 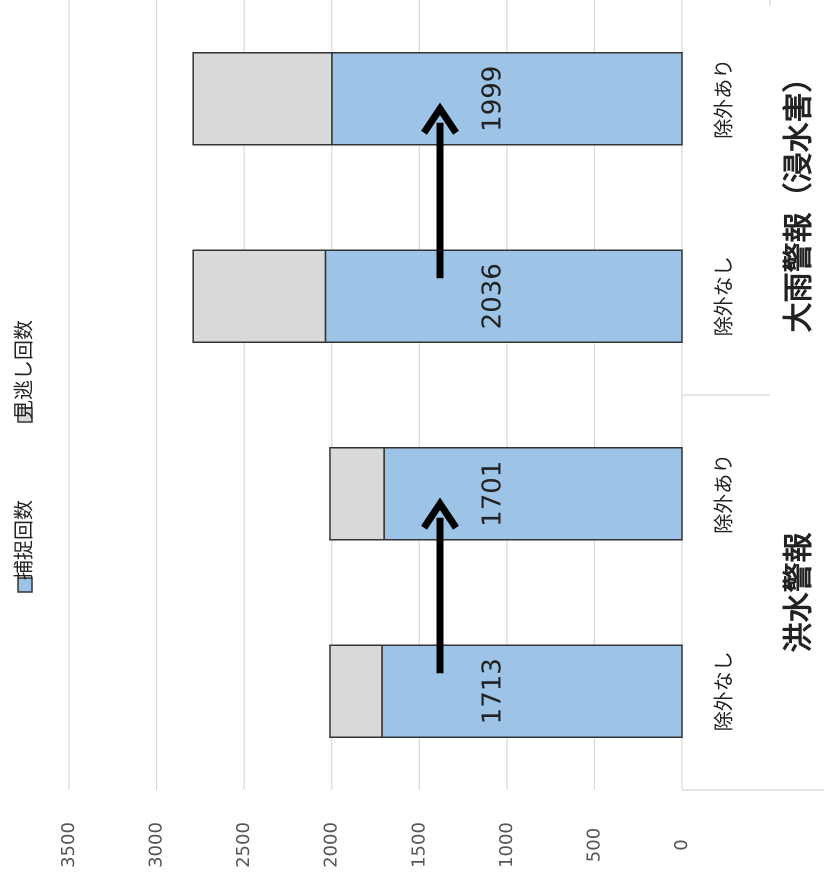 I want to click on y-tick-label: 0, so click(x=681, y=844).